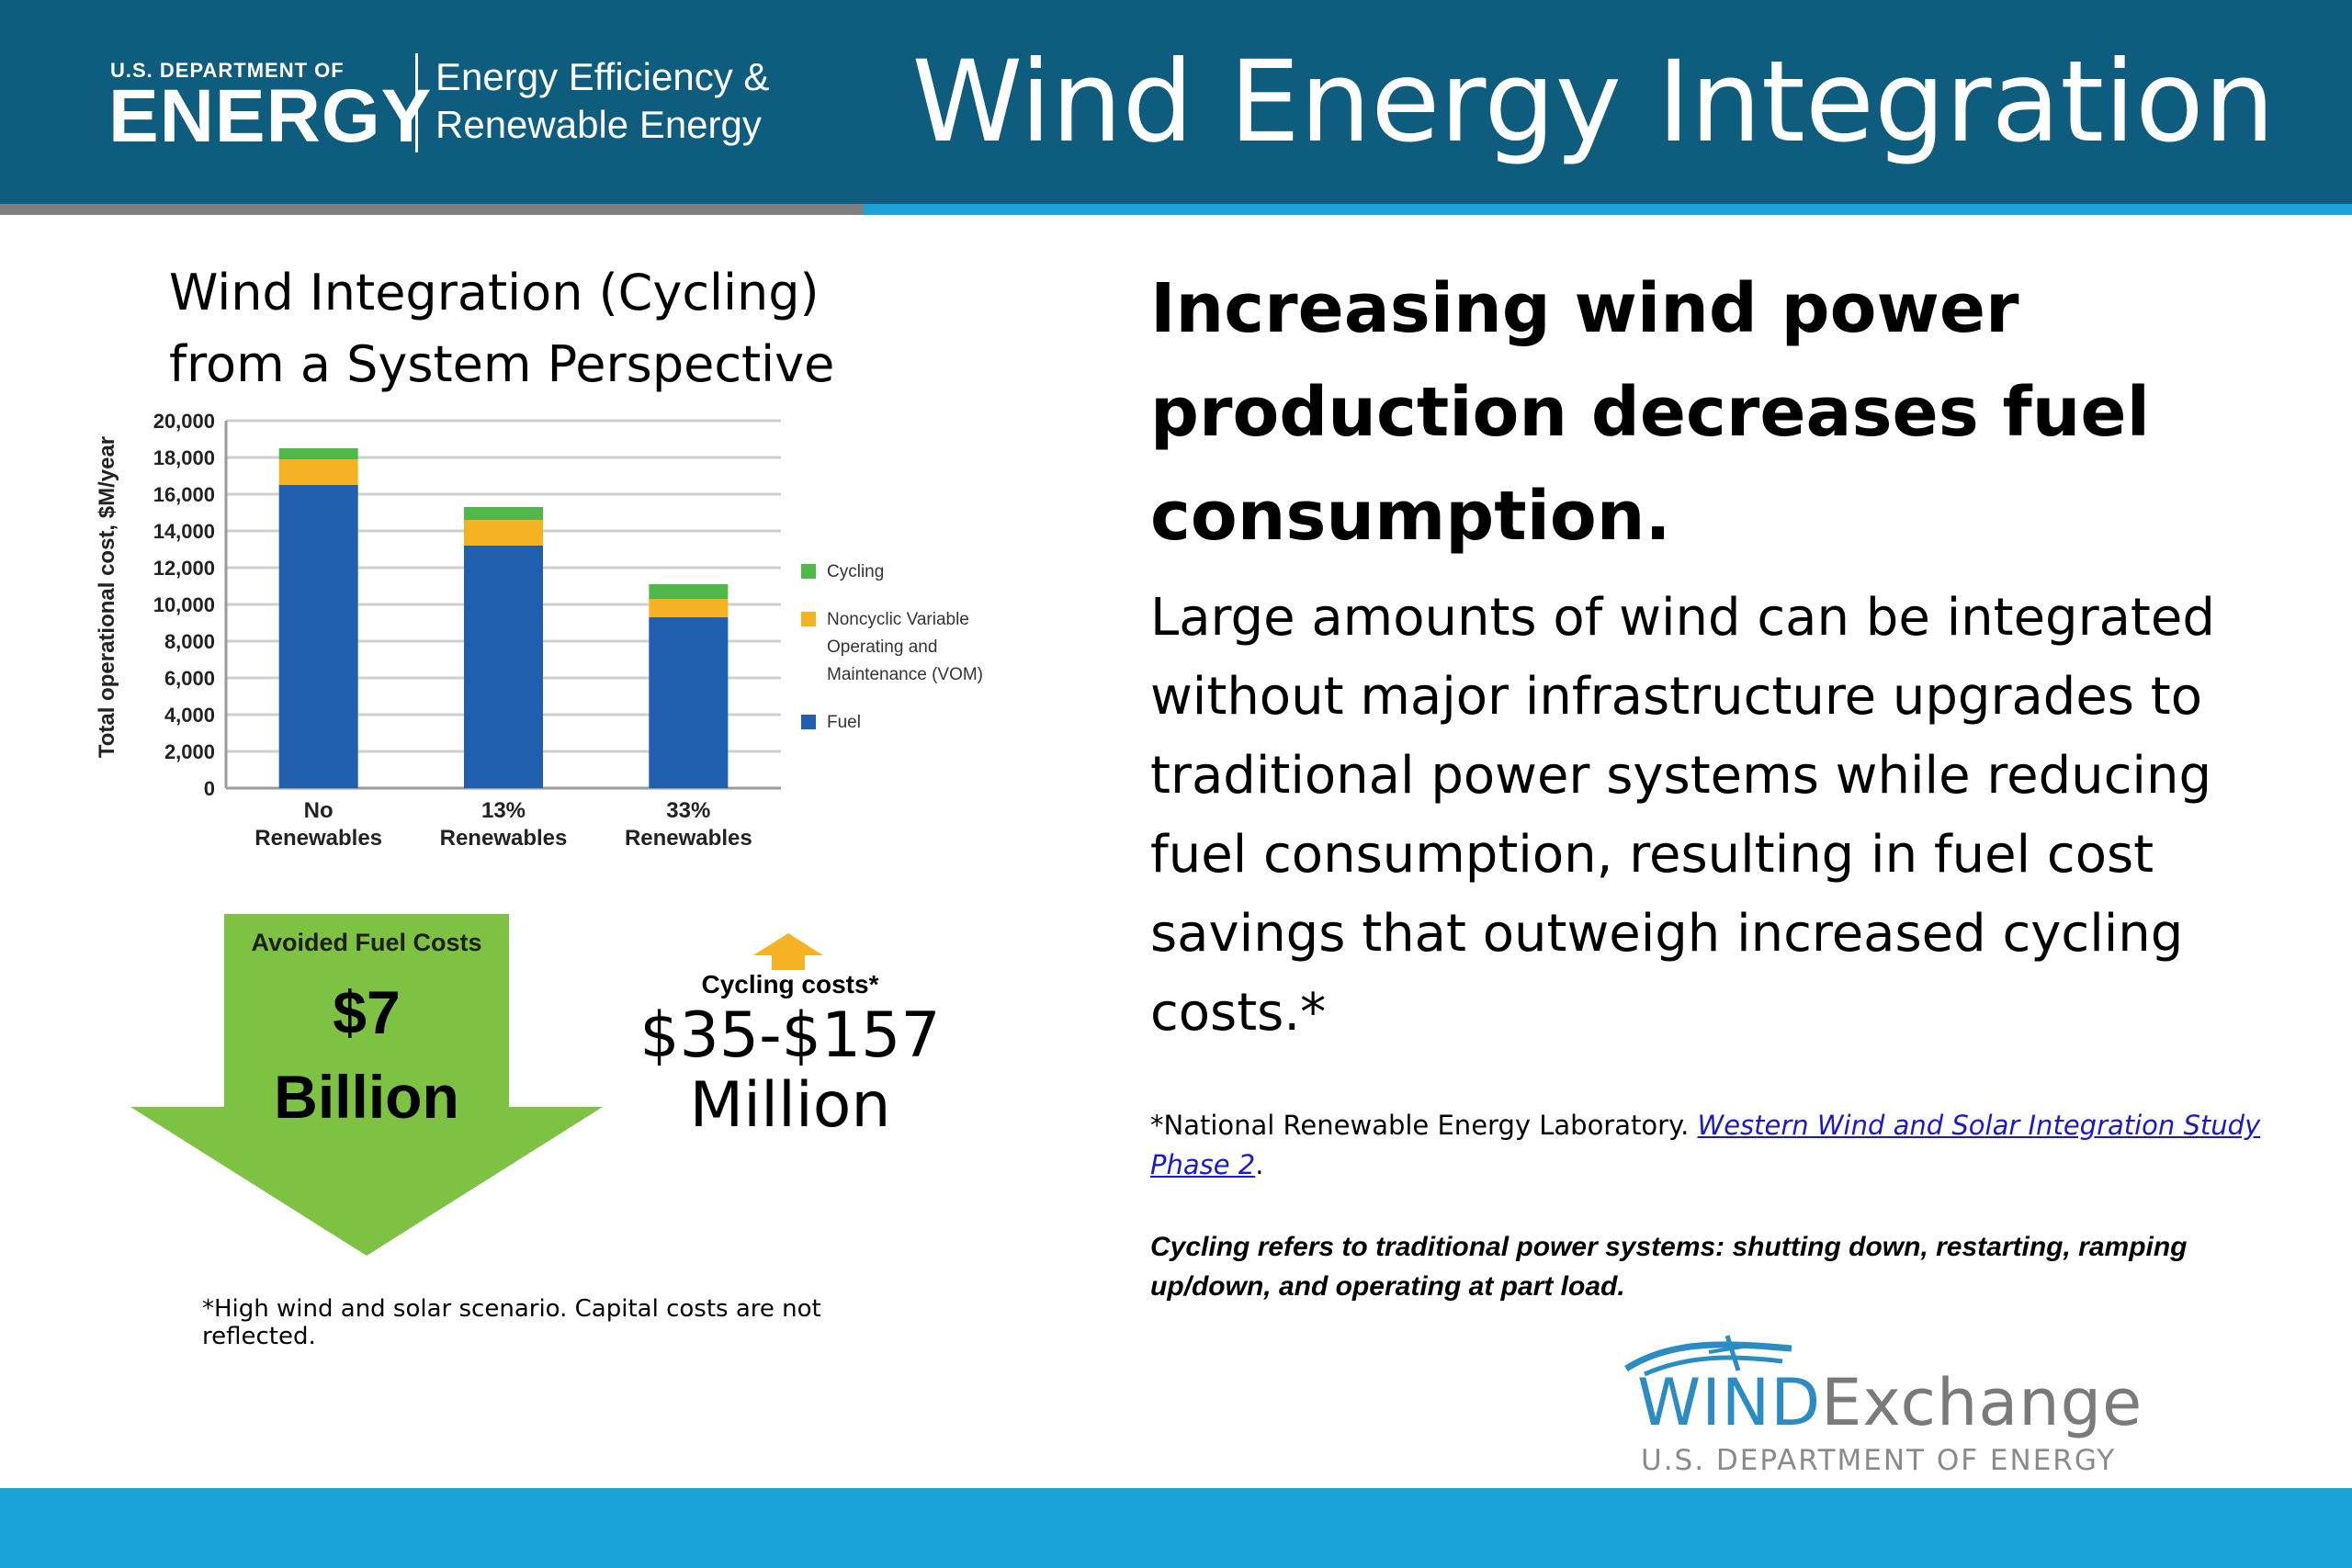 The image size is (2352, 1568). Describe the element at coordinates (1259, 1164) in the screenshot. I see `citation-suffix: .` at that location.